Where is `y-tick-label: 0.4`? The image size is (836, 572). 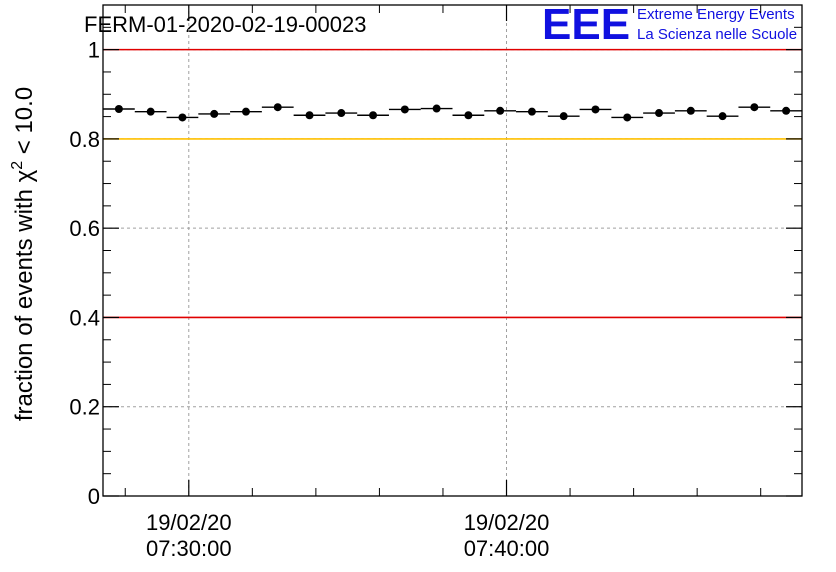
y-tick-label: 0.4 is located at coordinates (84, 317).